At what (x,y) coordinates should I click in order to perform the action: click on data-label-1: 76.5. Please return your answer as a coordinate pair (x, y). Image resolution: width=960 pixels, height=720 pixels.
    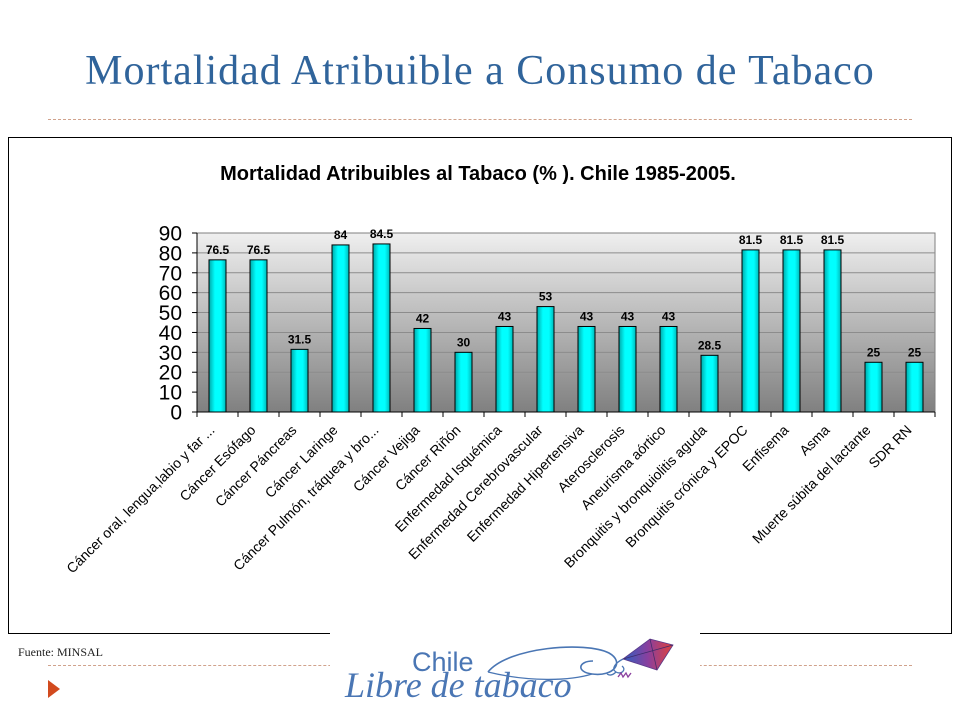
    Looking at the image, I should click on (218, 250).